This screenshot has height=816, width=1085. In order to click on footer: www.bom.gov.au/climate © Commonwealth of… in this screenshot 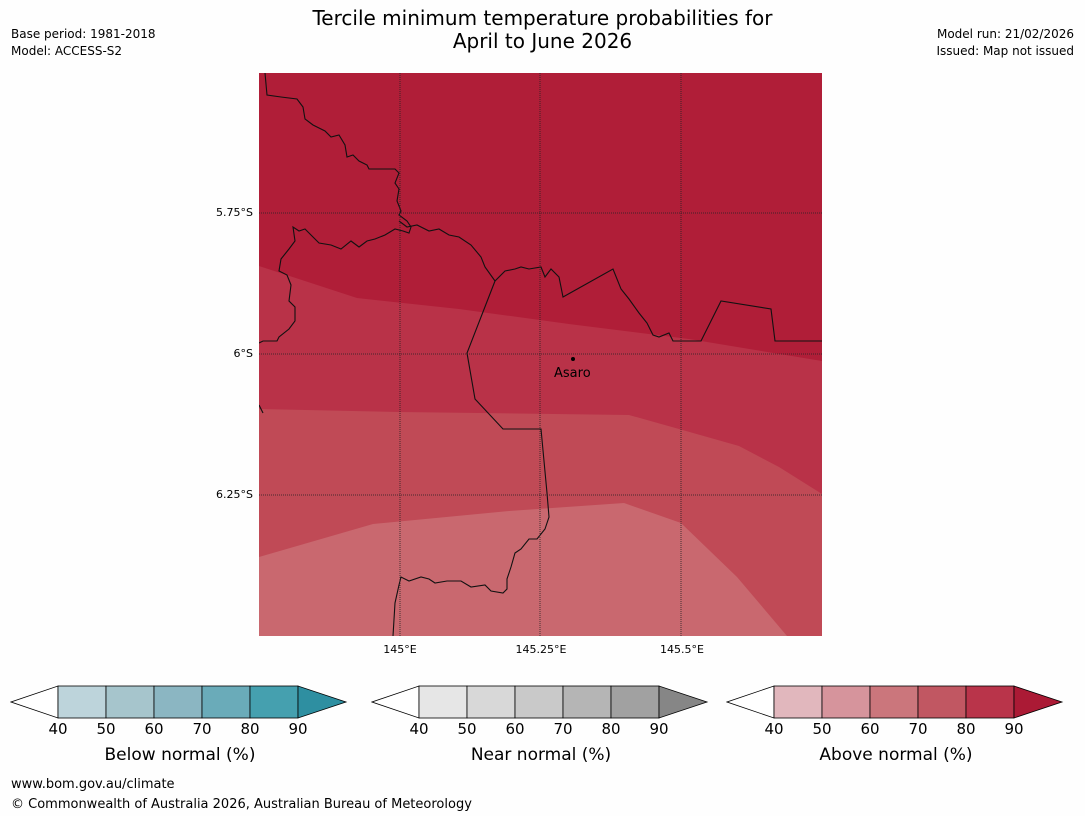, I will do `click(241, 795)`.